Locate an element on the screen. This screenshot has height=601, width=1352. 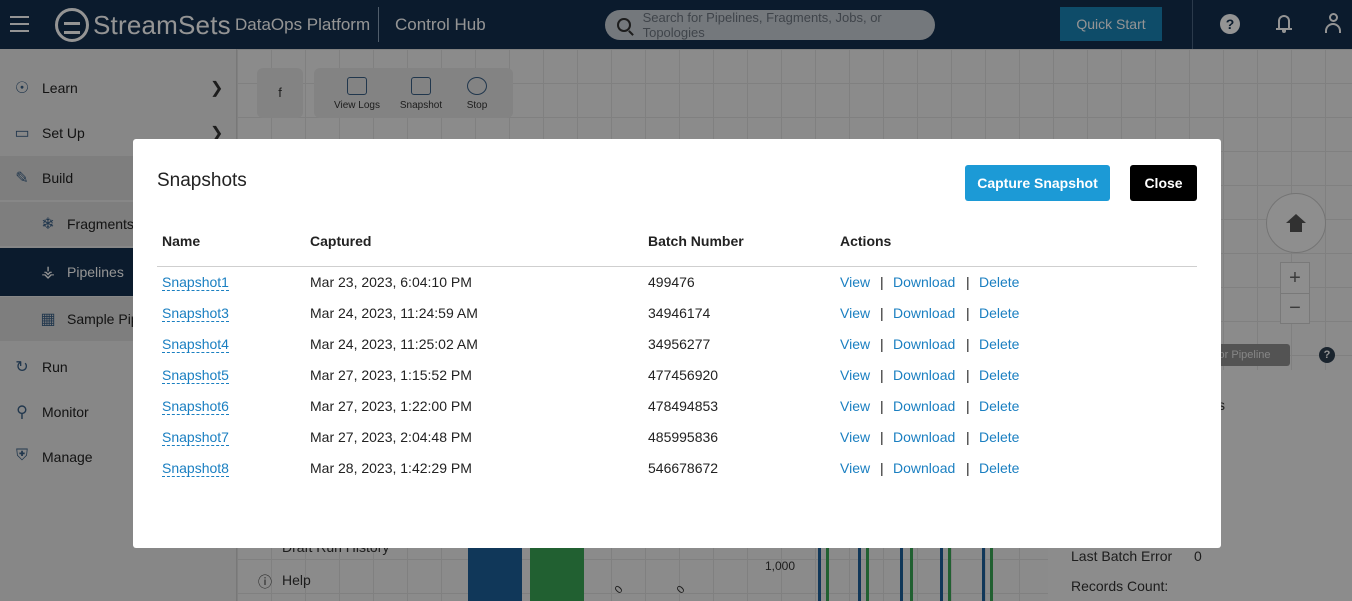
snapshot-name-link: Snapshot6 is located at coordinates (195, 406).